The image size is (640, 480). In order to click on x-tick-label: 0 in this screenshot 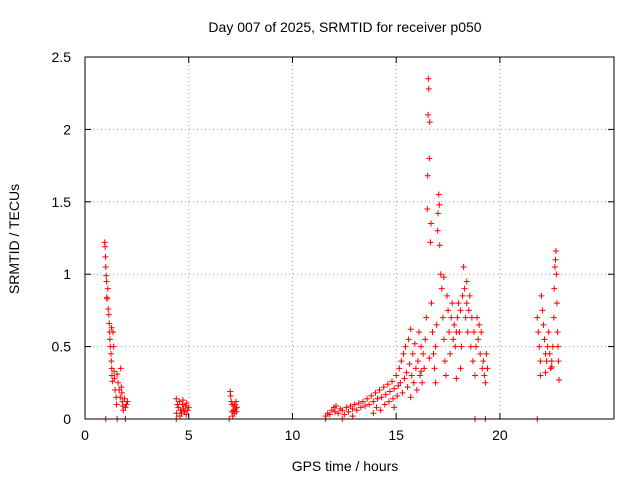, I will do `click(85, 435)`.